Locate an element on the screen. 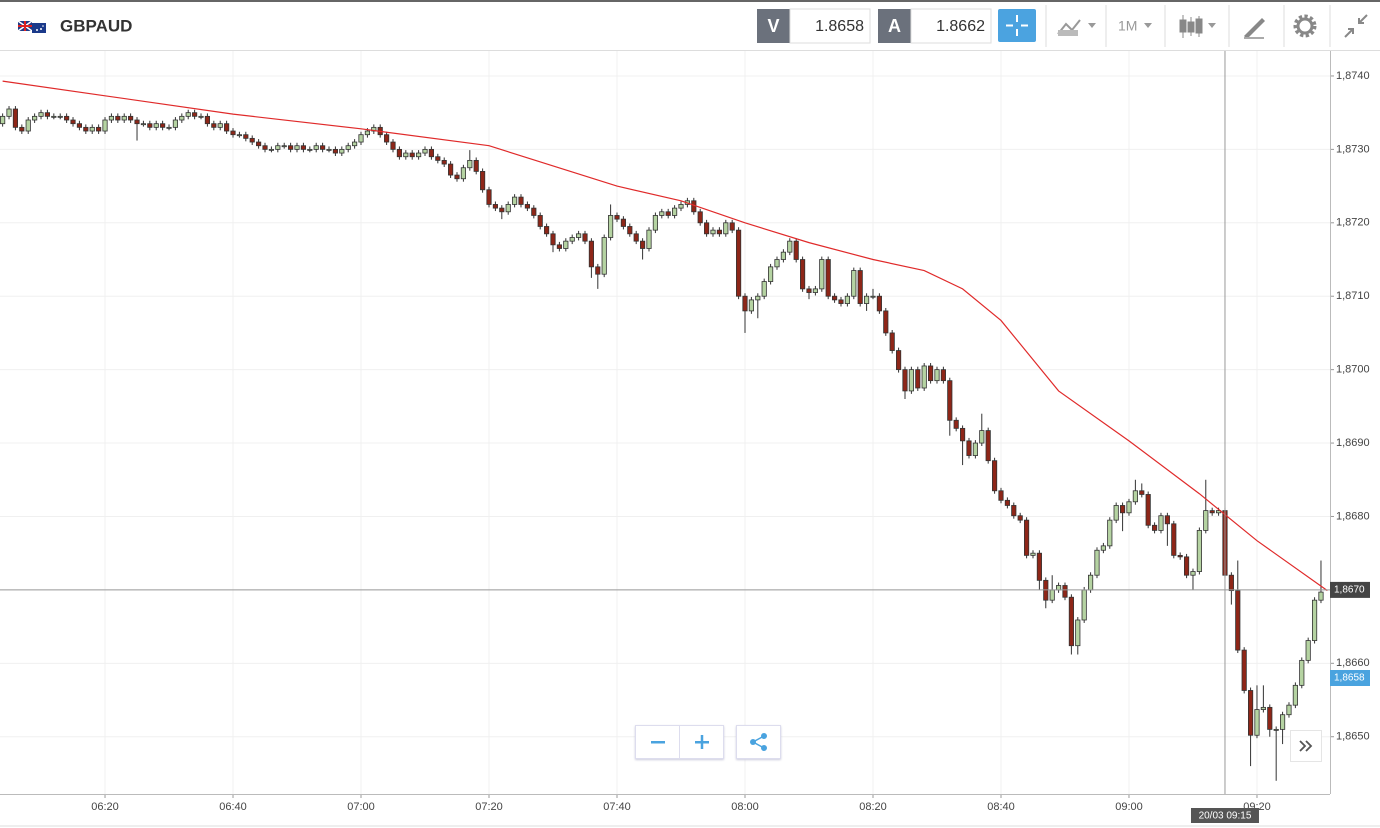 This screenshot has height=828, width=1380. last-price-label: 1,8658 is located at coordinates (1349, 678).